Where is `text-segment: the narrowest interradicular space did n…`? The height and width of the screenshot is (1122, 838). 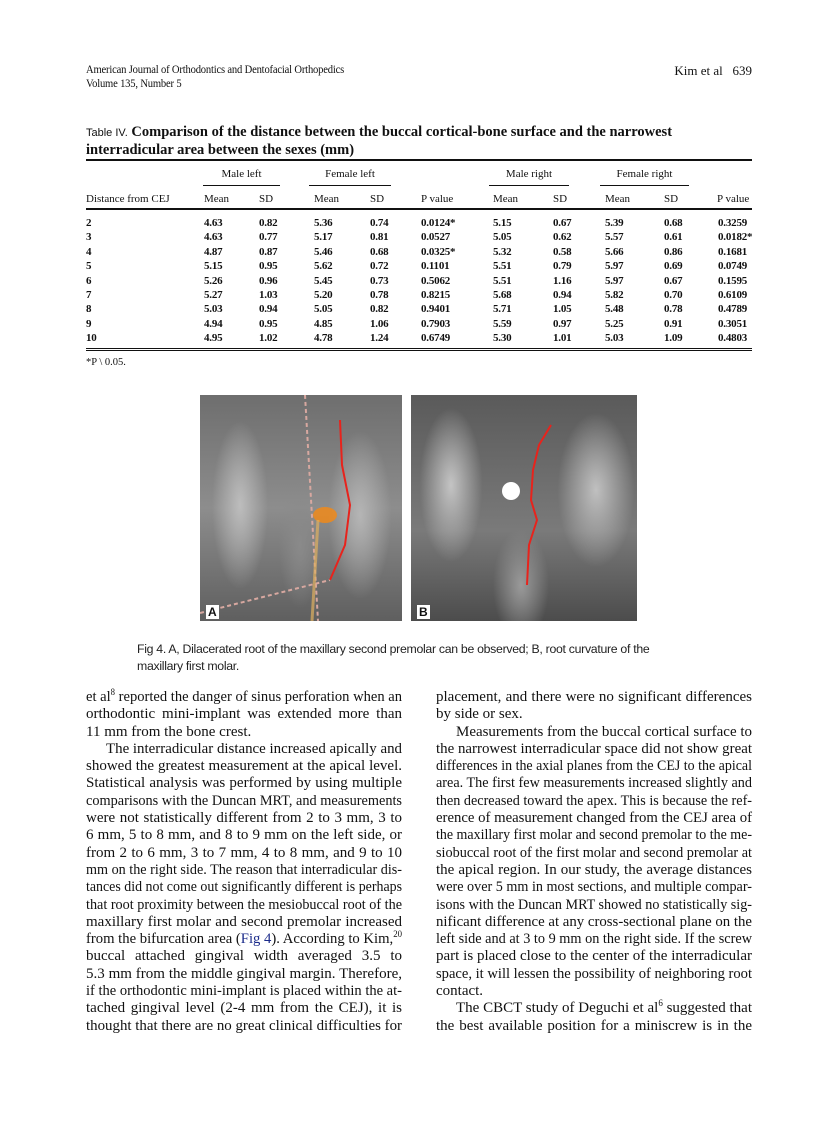 text-segment: the narrowest interradicular space did n… is located at coordinates (594, 748).